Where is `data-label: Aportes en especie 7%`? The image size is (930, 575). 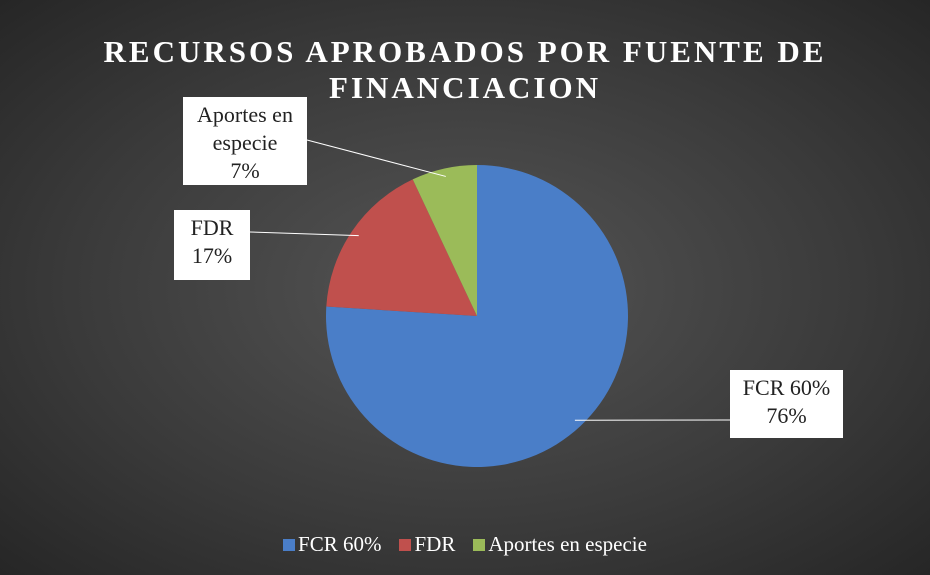 data-label: Aportes en especie 7% is located at coordinates (245, 141).